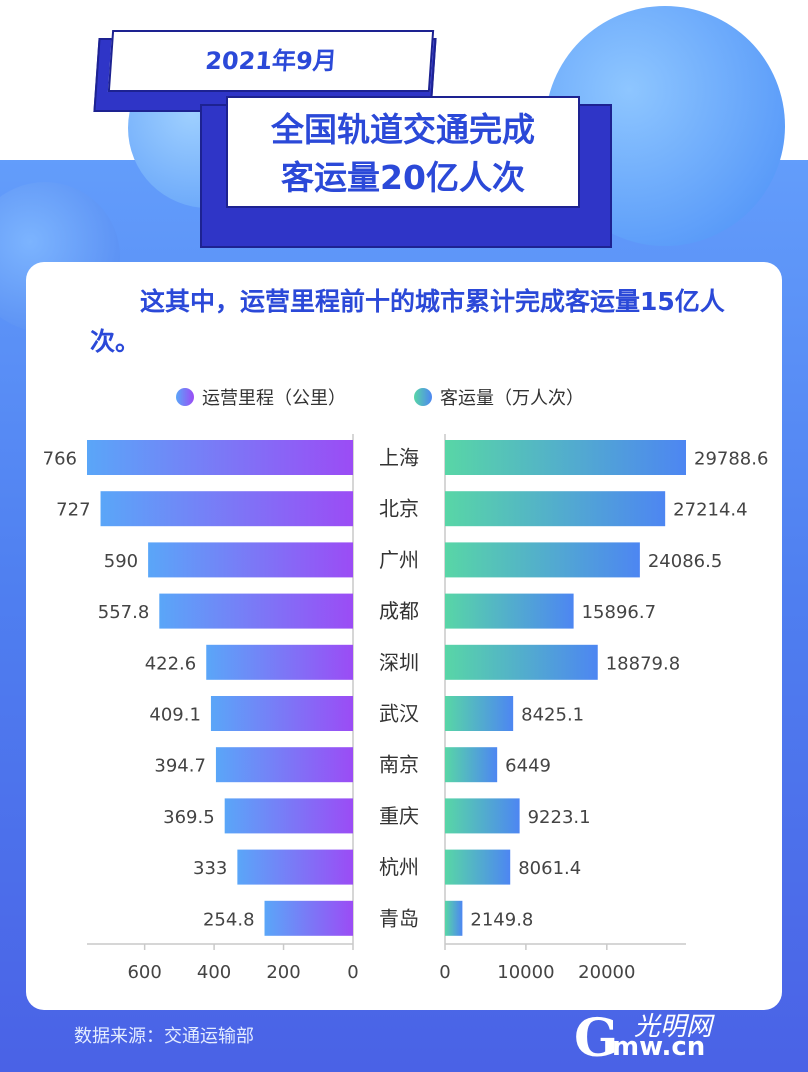 The width and height of the screenshot is (808, 1072). I want to click on mileage-value-label: 557.8, so click(124, 612).